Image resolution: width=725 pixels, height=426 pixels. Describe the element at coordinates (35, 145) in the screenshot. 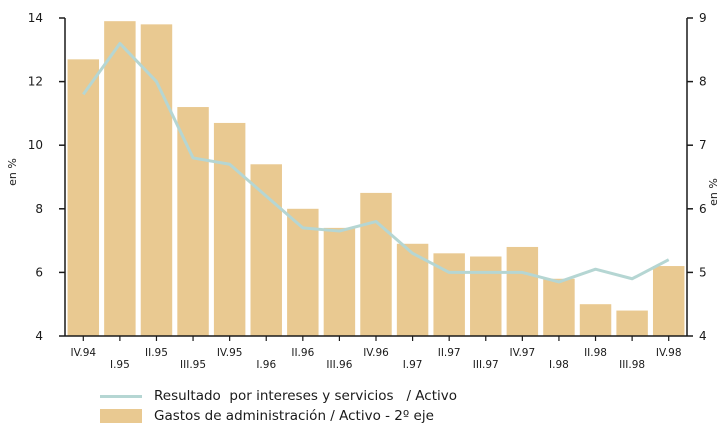

I see `left-tick-label: 10` at that location.